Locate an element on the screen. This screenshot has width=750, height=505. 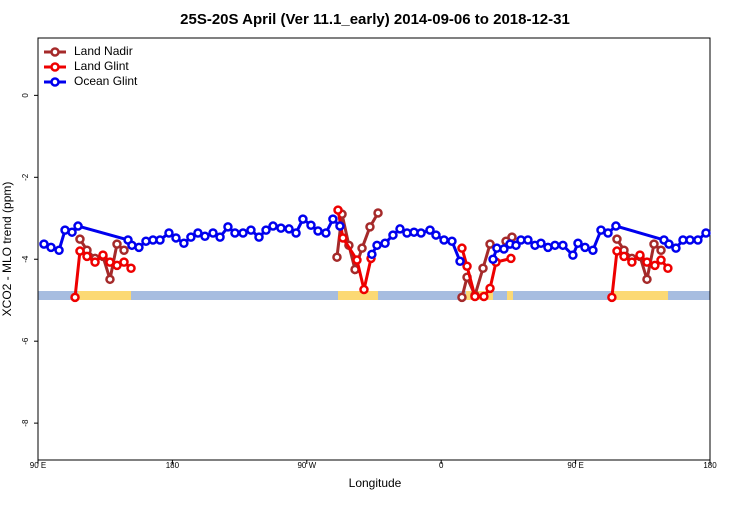
legend-label: Ocean Glint is located at coordinates (106, 81).